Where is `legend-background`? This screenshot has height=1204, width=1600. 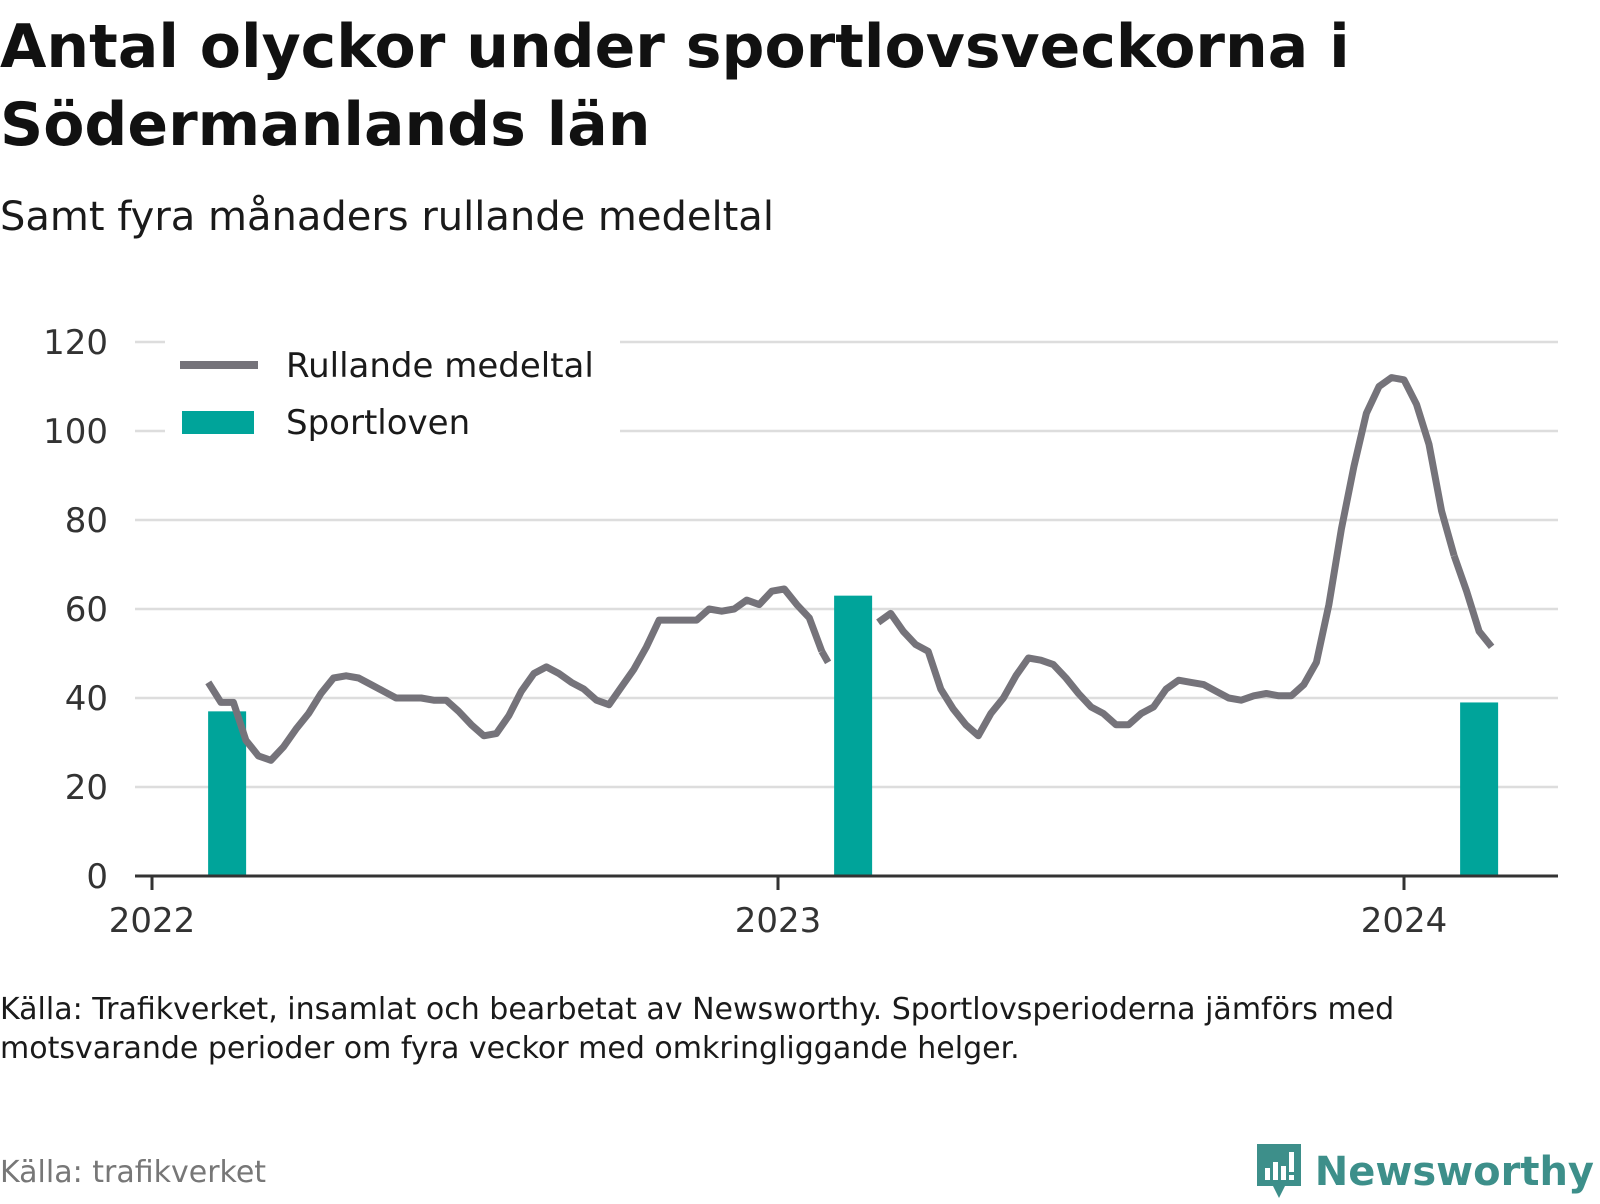 legend-background is located at coordinates (392, 395).